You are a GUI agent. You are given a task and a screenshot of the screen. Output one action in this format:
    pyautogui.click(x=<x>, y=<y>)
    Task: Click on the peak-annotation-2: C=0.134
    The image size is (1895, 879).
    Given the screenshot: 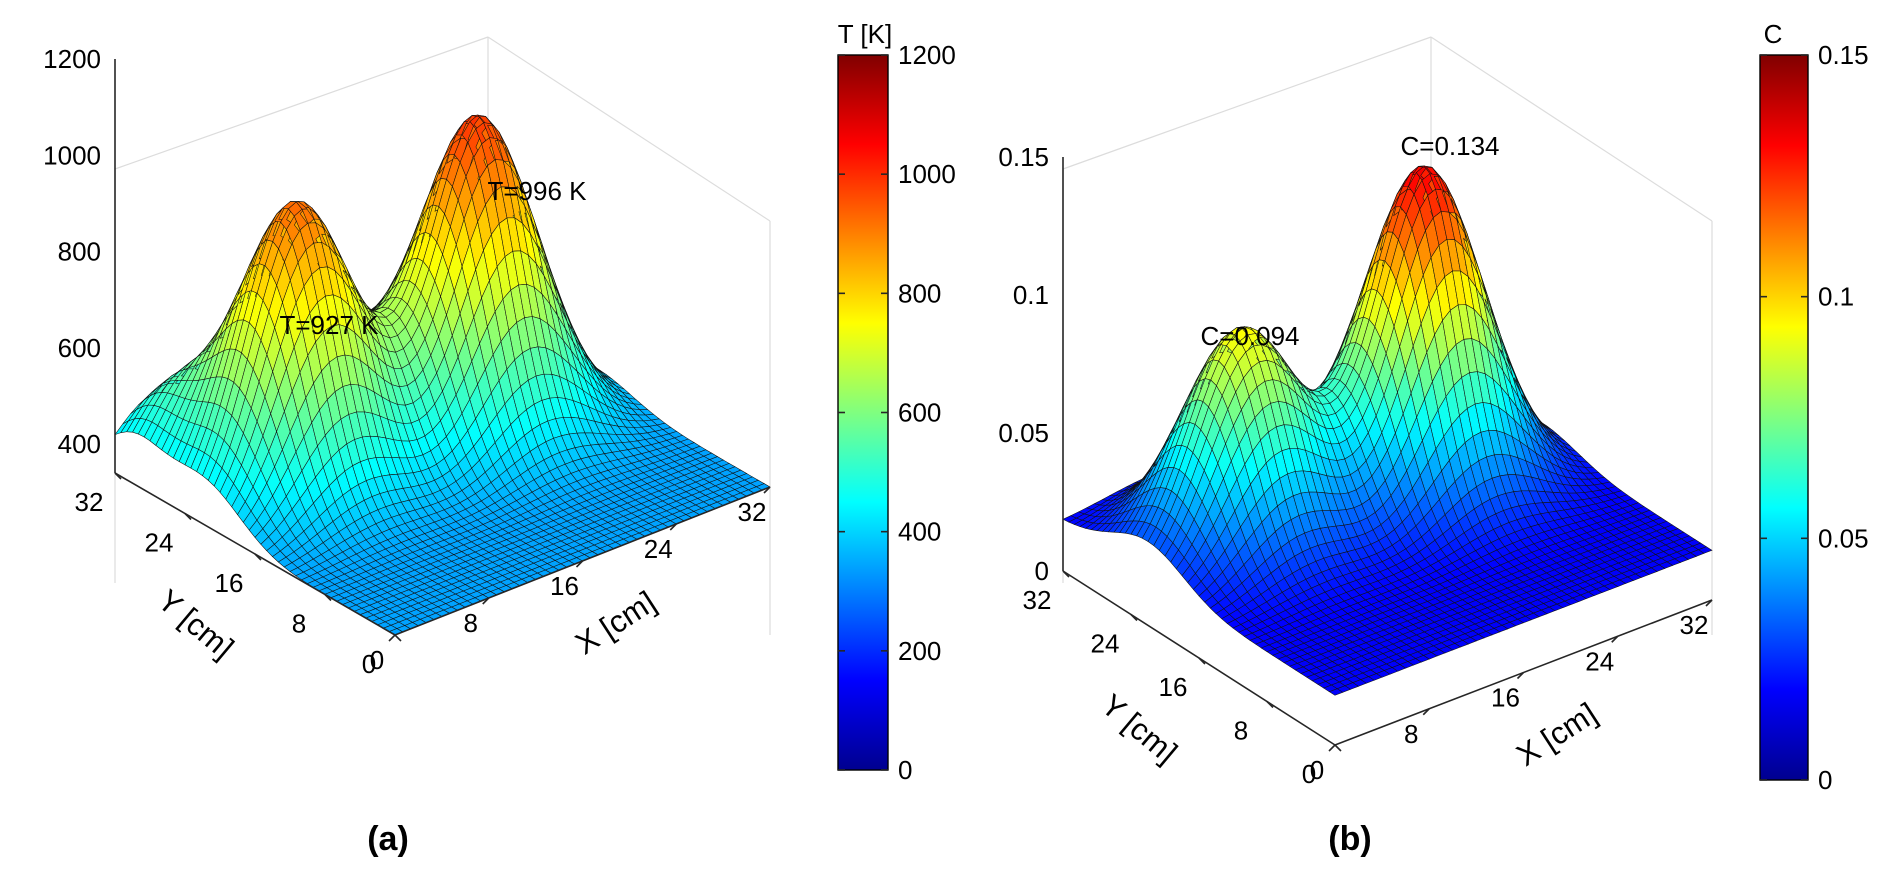 What is the action you would take?
    pyautogui.click(x=1449, y=146)
    